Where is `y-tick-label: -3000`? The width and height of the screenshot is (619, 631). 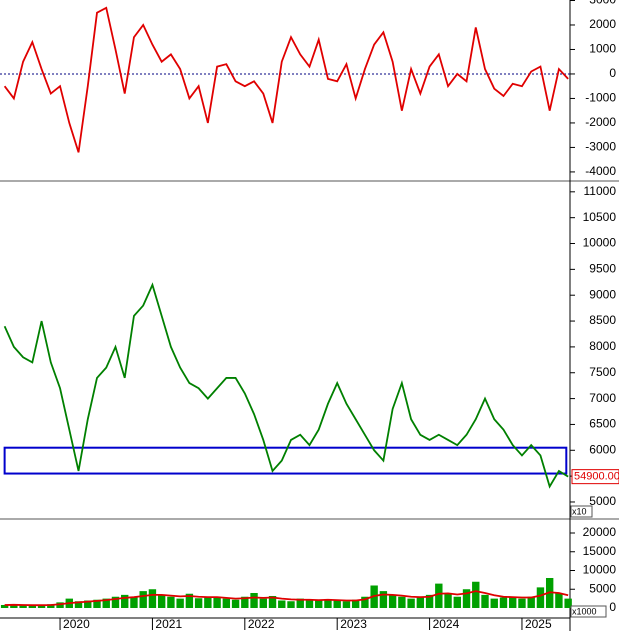 y-tick-label: -3000 is located at coordinates (600, 147).